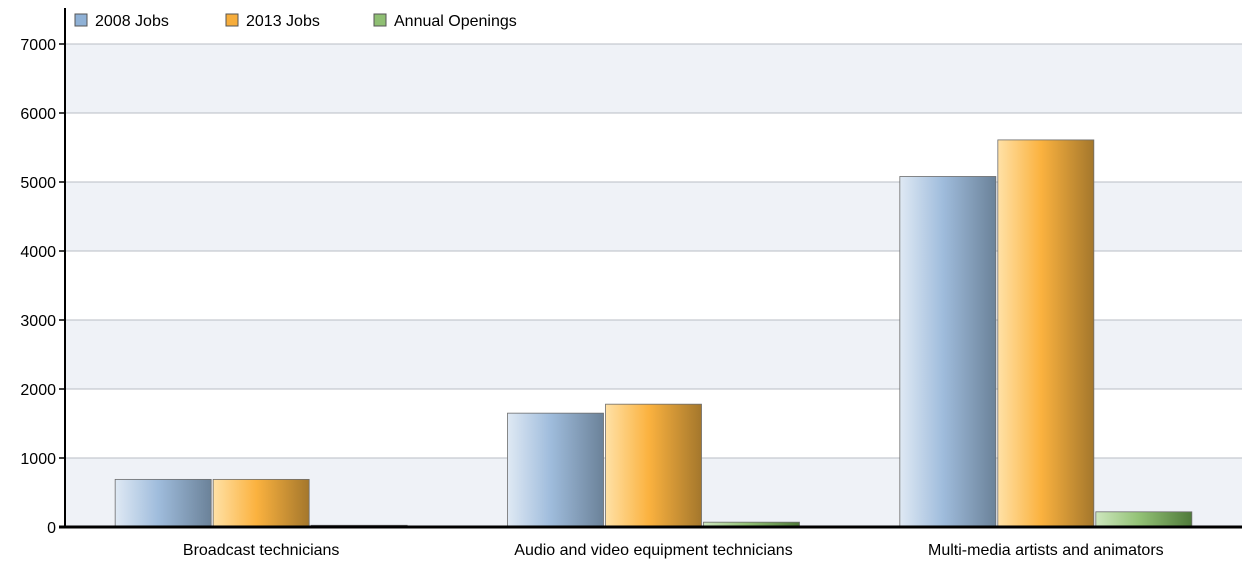 The image size is (1242, 568). What do you see at coordinates (283, 21) in the screenshot?
I see `legend-label: 2013 Jobs` at bounding box center [283, 21].